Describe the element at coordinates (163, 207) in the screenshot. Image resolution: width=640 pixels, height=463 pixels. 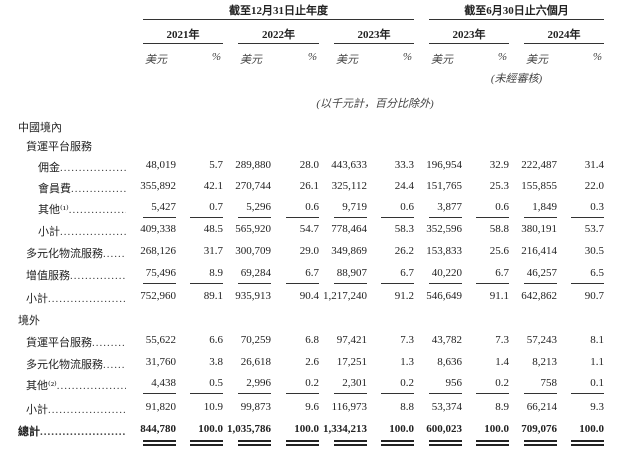
I see `amount-cell: 5,427` at that location.